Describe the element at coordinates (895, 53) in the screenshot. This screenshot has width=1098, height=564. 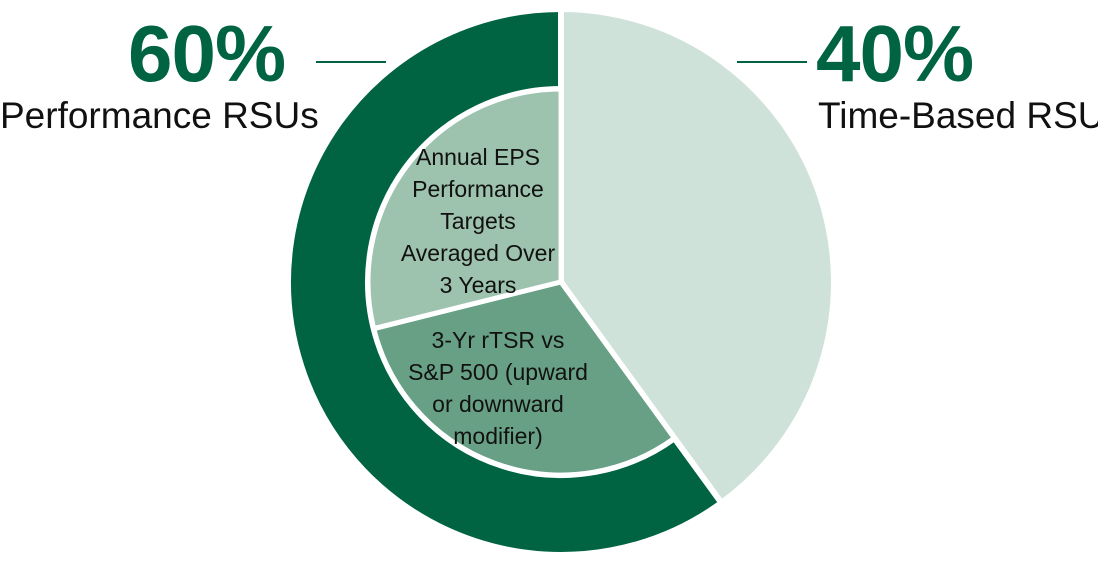
I see `time-based-percent-label: 40%` at that location.